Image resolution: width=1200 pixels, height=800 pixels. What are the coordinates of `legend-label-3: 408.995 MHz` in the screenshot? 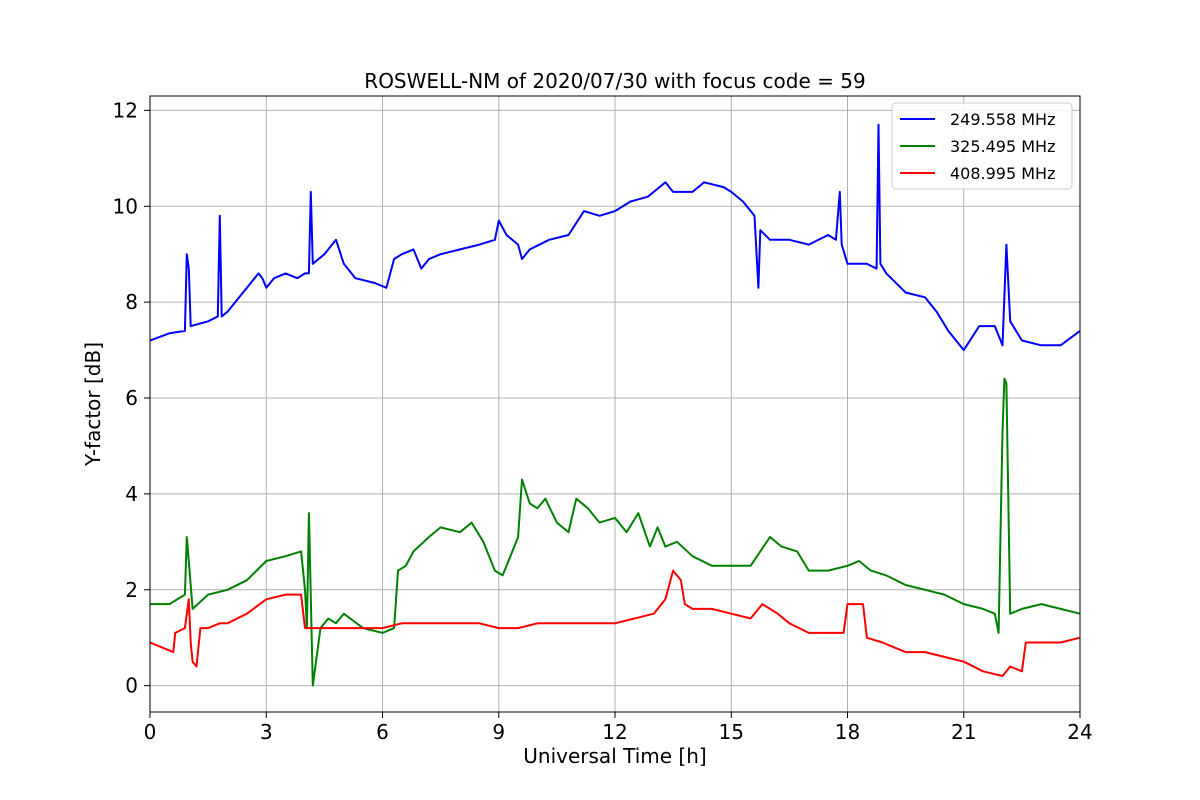 It's located at (1002, 173).